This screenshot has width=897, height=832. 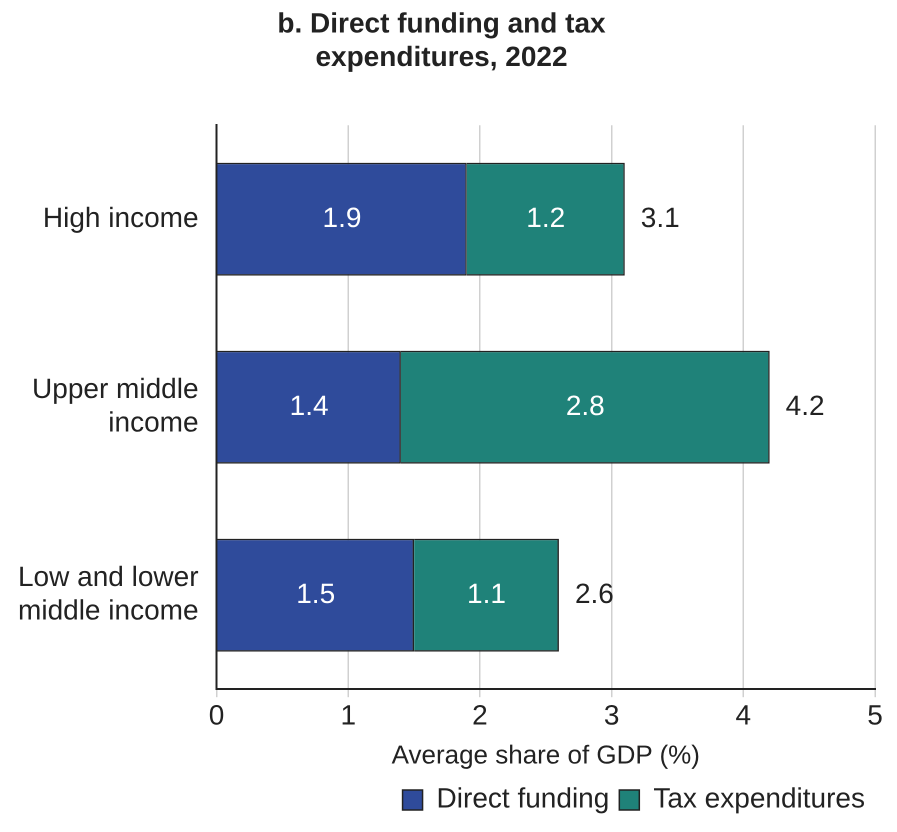 I want to click on data-label: 1.5, so click(x=316, y=593).